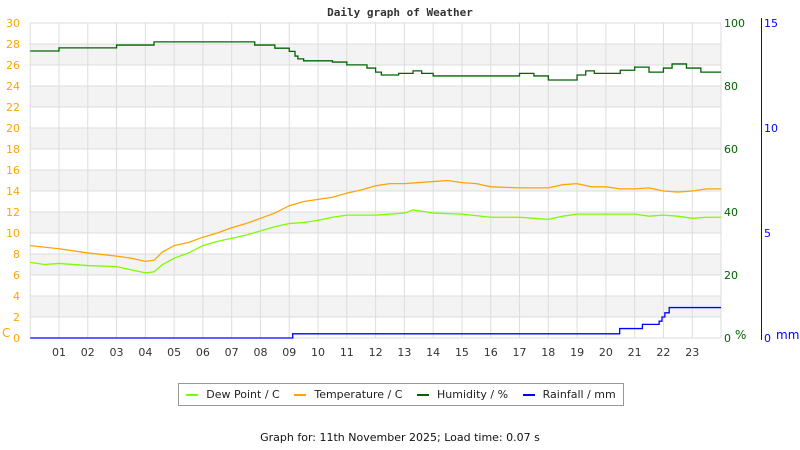 Image resolution: width=800 pixels, height=450 pixels. Describe the element at coordinates (692, 352) in the screenshot. I see `x-axis-tick-label: 23` at that location.